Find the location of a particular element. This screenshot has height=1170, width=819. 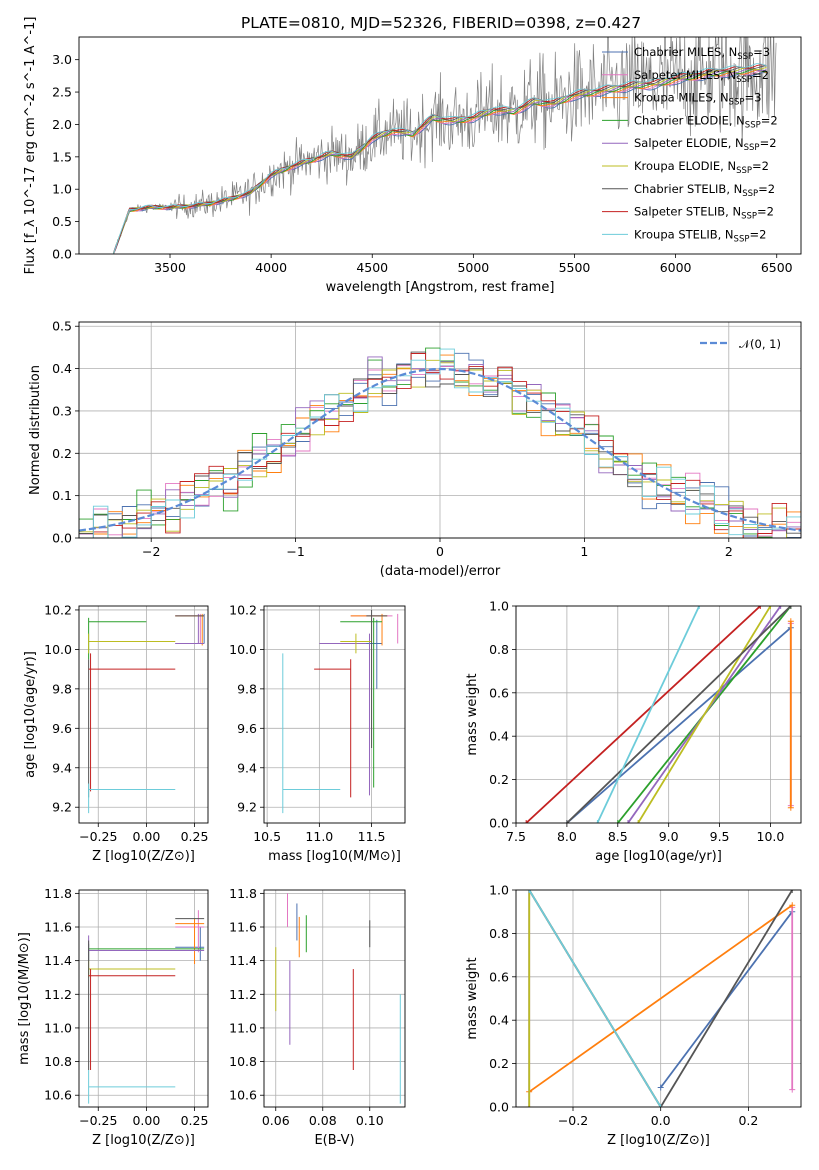

legend-entry: Salpeter MILES, NSSP=2 is located at coordinates (701, 76).